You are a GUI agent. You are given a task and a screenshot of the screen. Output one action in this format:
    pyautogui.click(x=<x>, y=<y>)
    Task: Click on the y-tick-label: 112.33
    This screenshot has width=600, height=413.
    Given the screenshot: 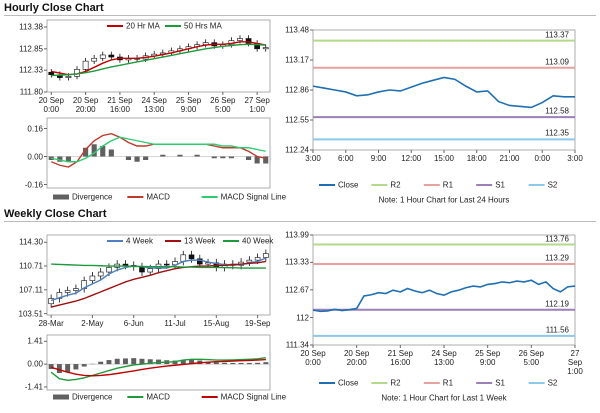 What is the action you would take?
    pyautogui.click(x=31, y=70)
    